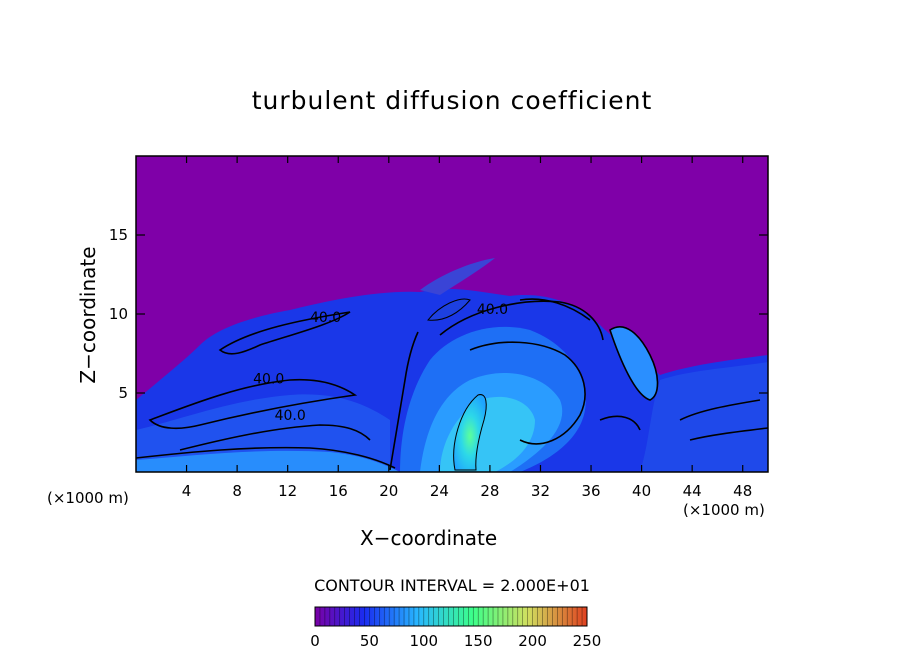 The height and width of the screenshot is (654, 904). What do you see at coordinates (123, 393) in the screenshot?
I see `y-tick-label: 5` at bounding box center [123, 393].